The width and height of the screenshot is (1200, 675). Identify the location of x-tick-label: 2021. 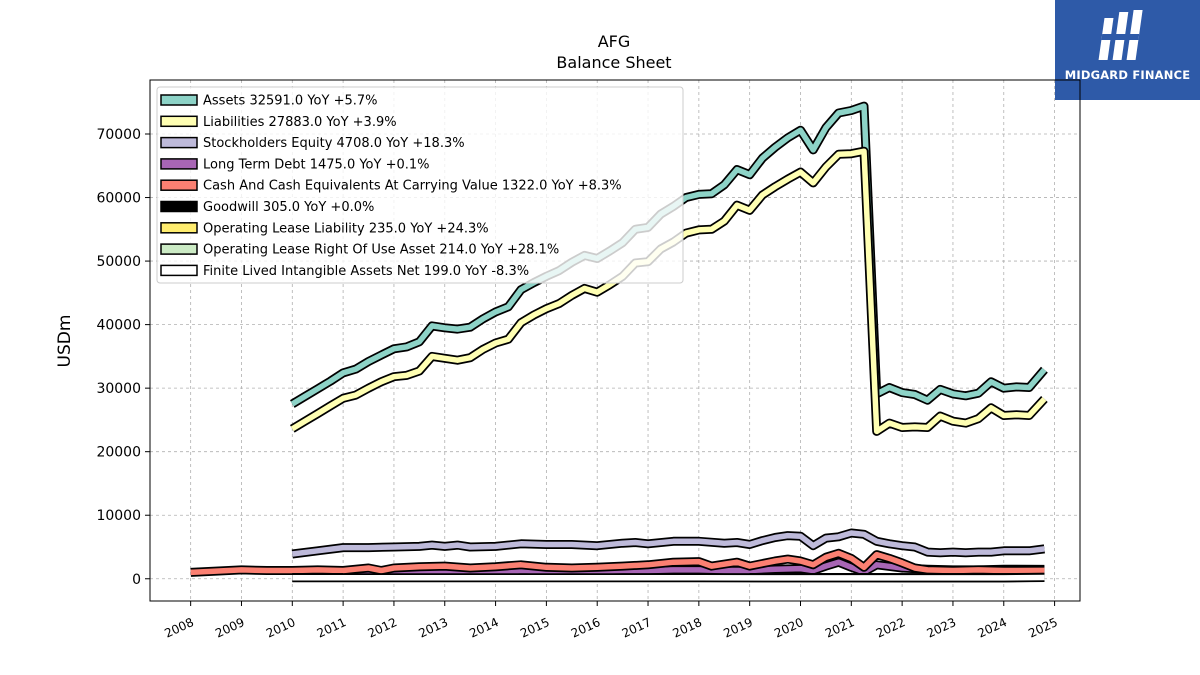
(840, 628).